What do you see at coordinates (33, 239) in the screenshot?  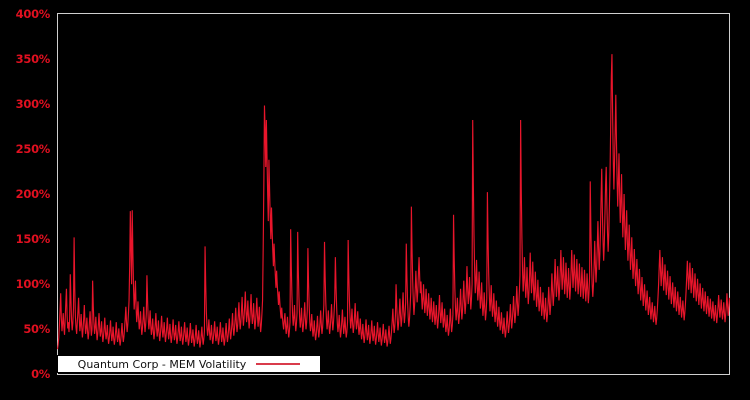 I see `y-tick-label-150: 150%` at bounding box center [33, 239].